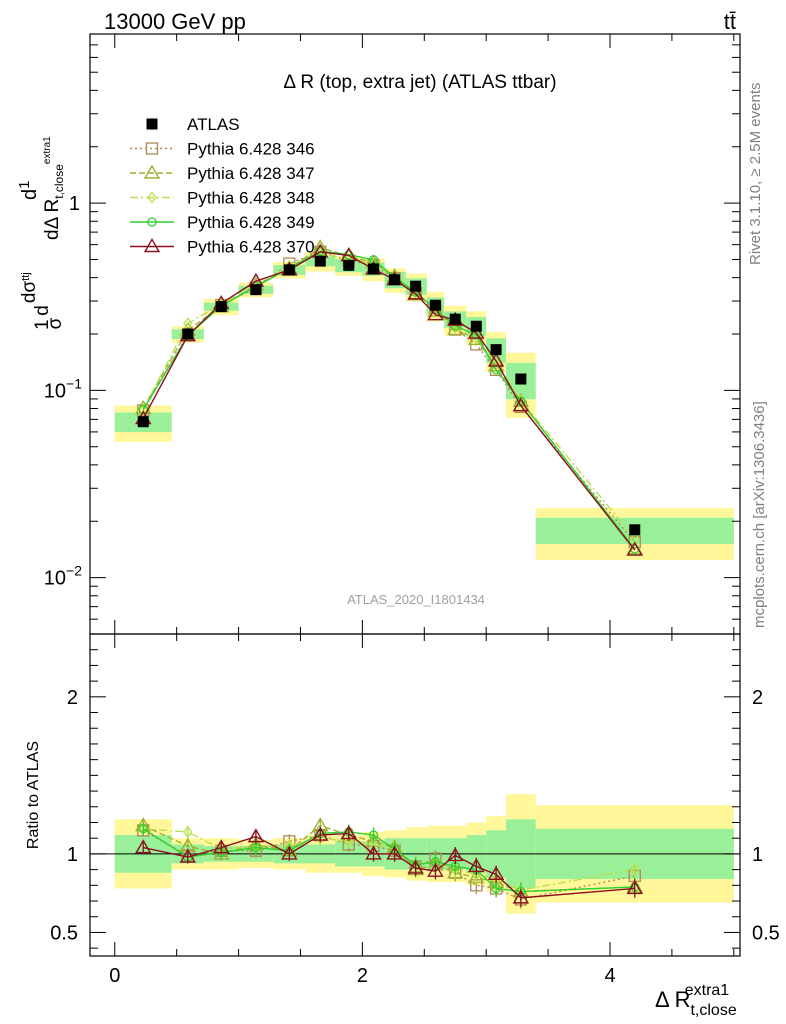 This screenshot has height=1024, width=786. I want to click on x-tick-label: 2, so click(362, 976).